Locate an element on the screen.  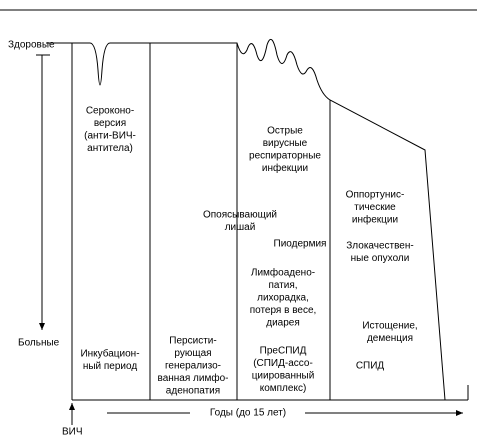
event-label: лишай is located at coordinates (240, 227).